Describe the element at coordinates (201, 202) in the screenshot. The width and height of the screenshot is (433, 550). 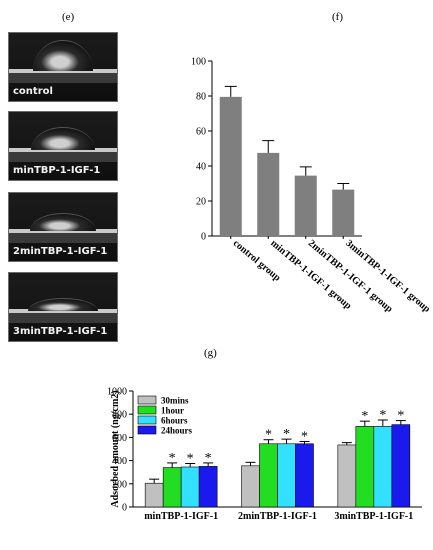
I see `y-tick-label: 20` at that location.